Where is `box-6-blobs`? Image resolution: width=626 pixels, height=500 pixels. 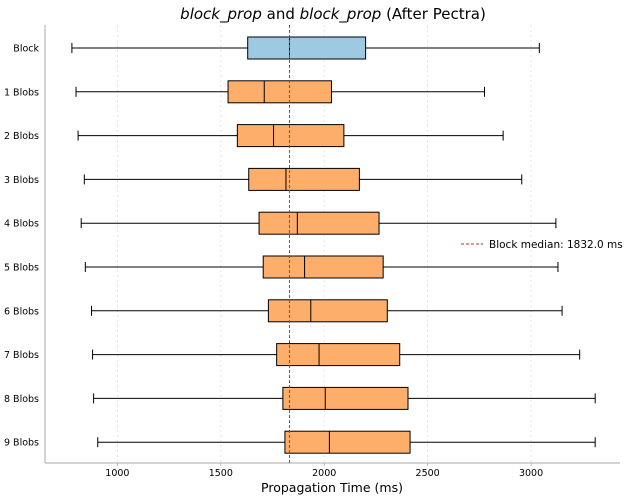 box-6-blobs is located at coordinates (327, 311).